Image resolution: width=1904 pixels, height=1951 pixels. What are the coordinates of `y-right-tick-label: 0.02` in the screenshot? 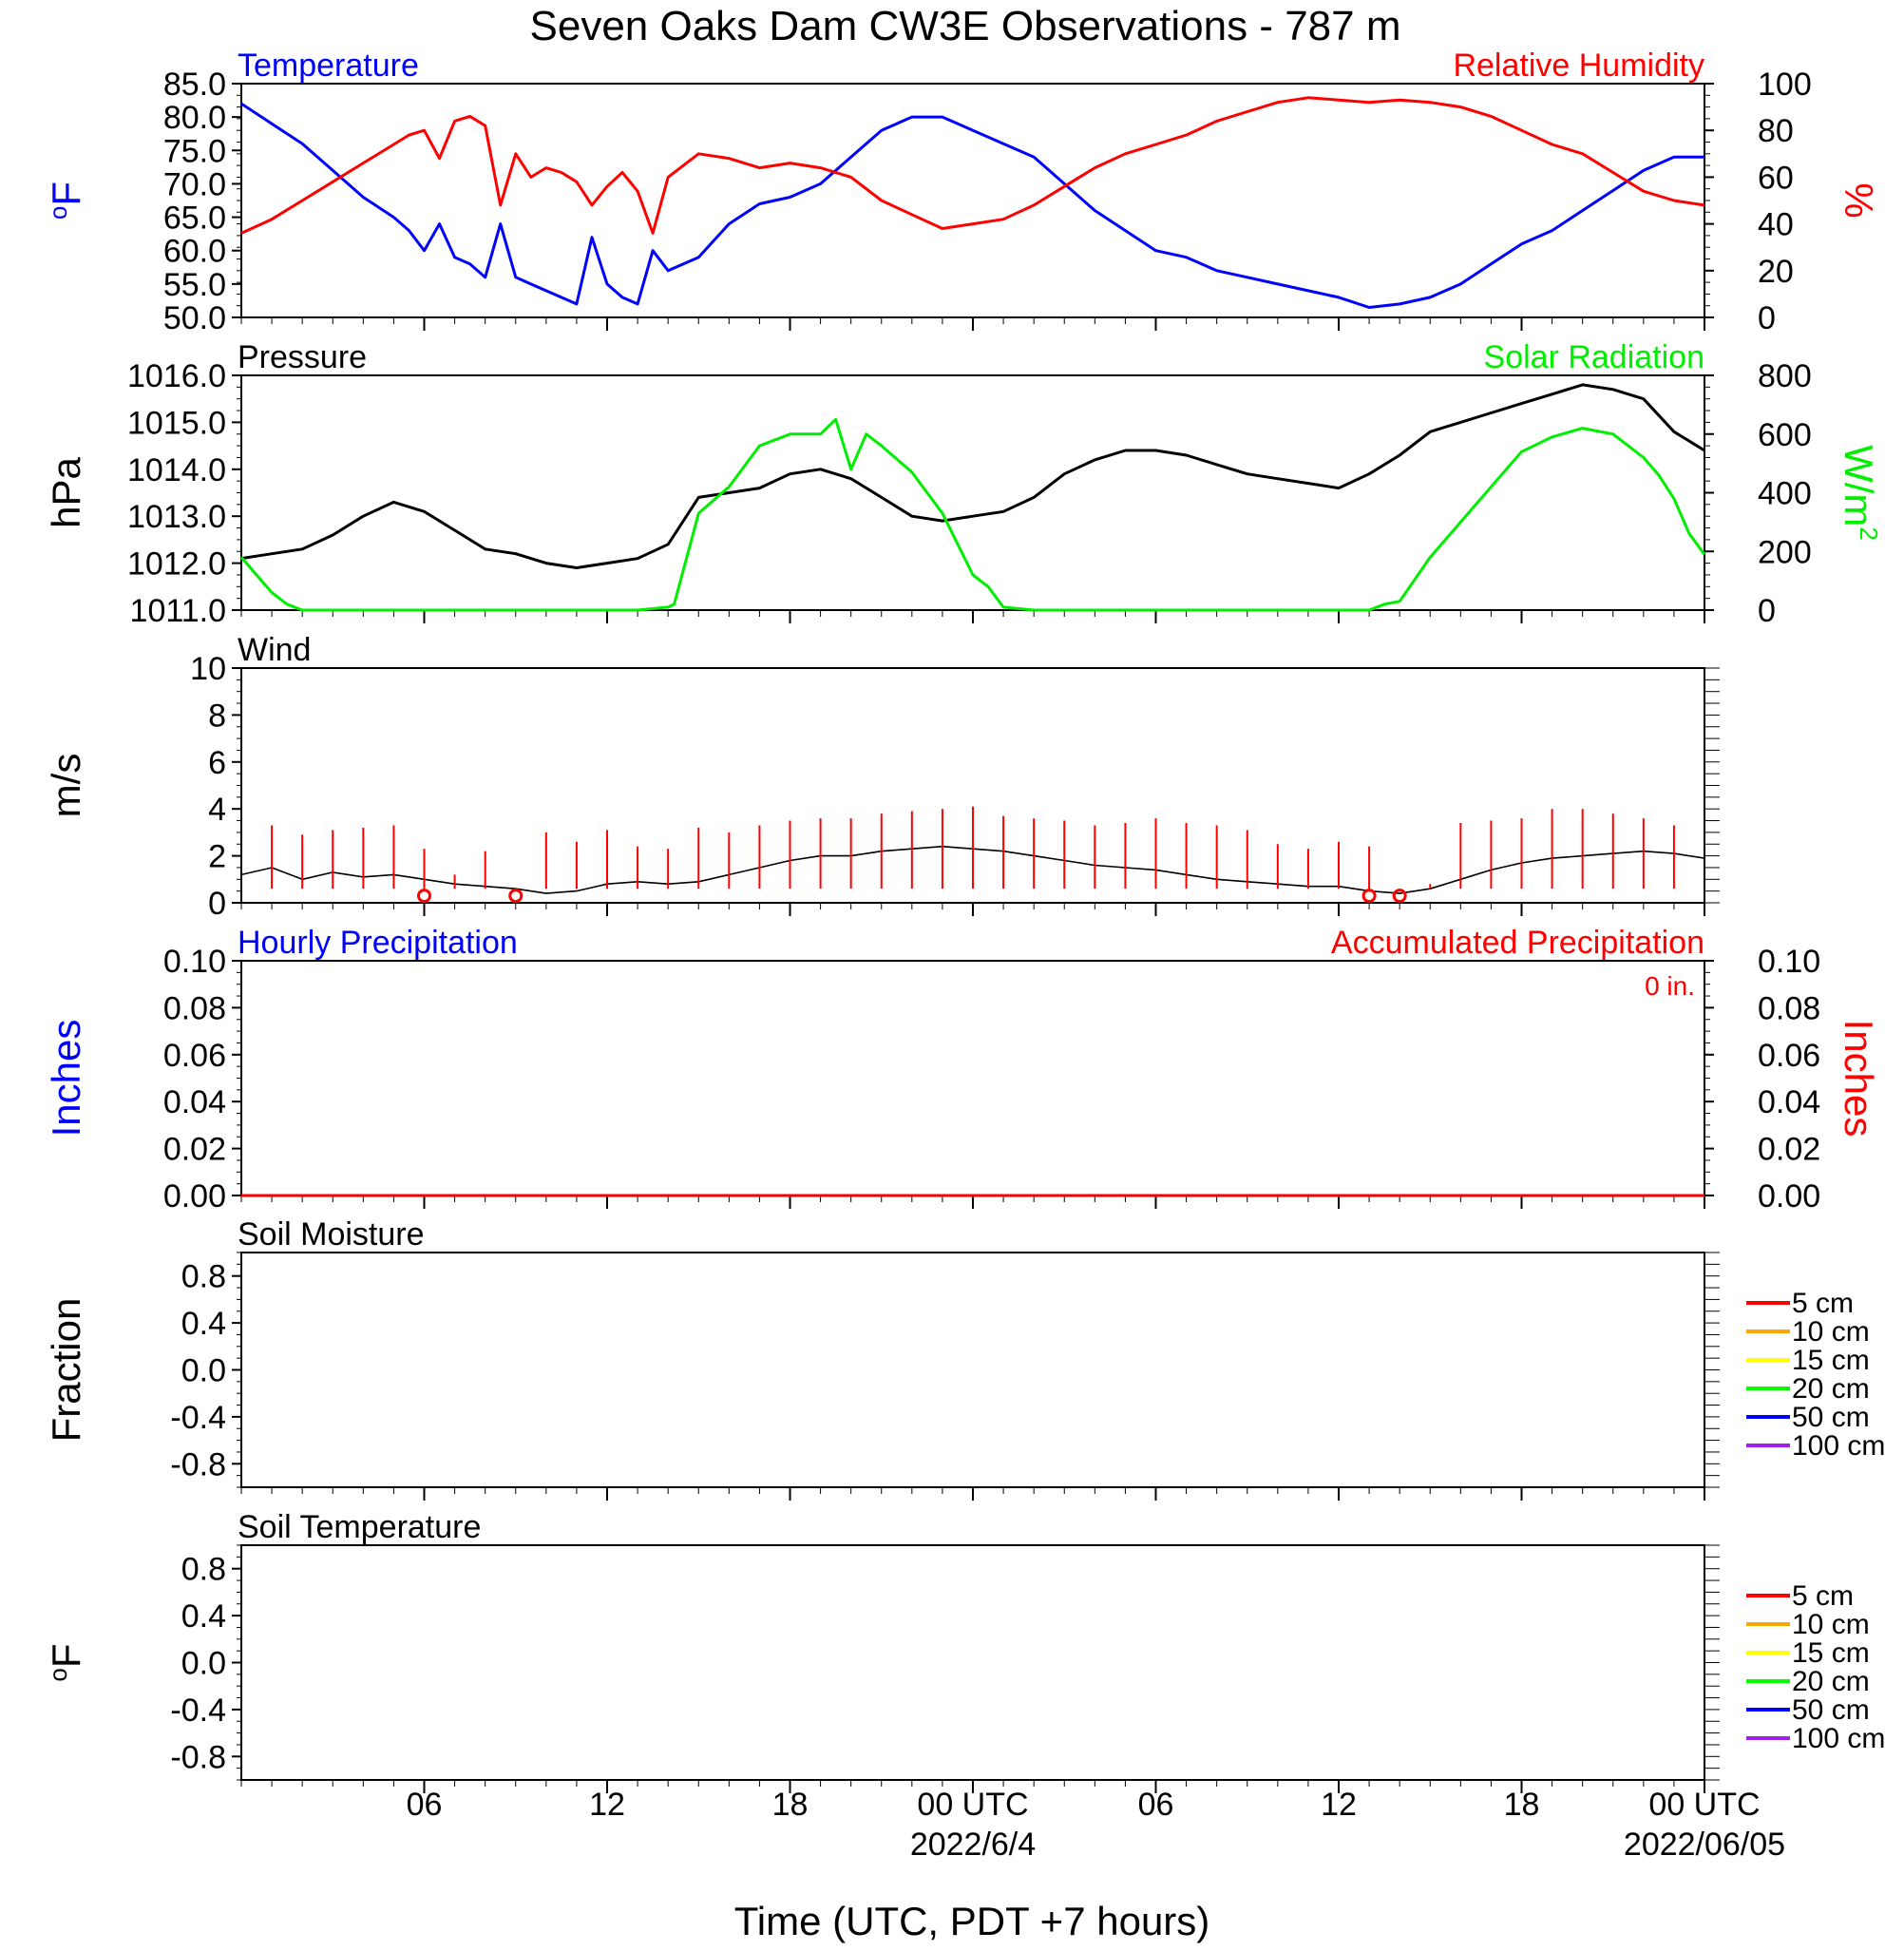 It's located at (1789, 1150).